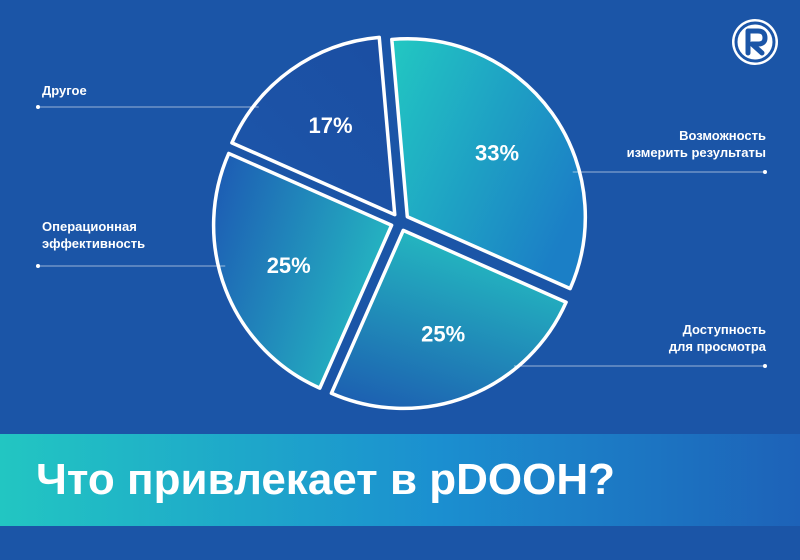 The height and width of the screenshot is (560, 800). I want to click on page-title: Что привлекает в pDOOH?, so click(325, 479).